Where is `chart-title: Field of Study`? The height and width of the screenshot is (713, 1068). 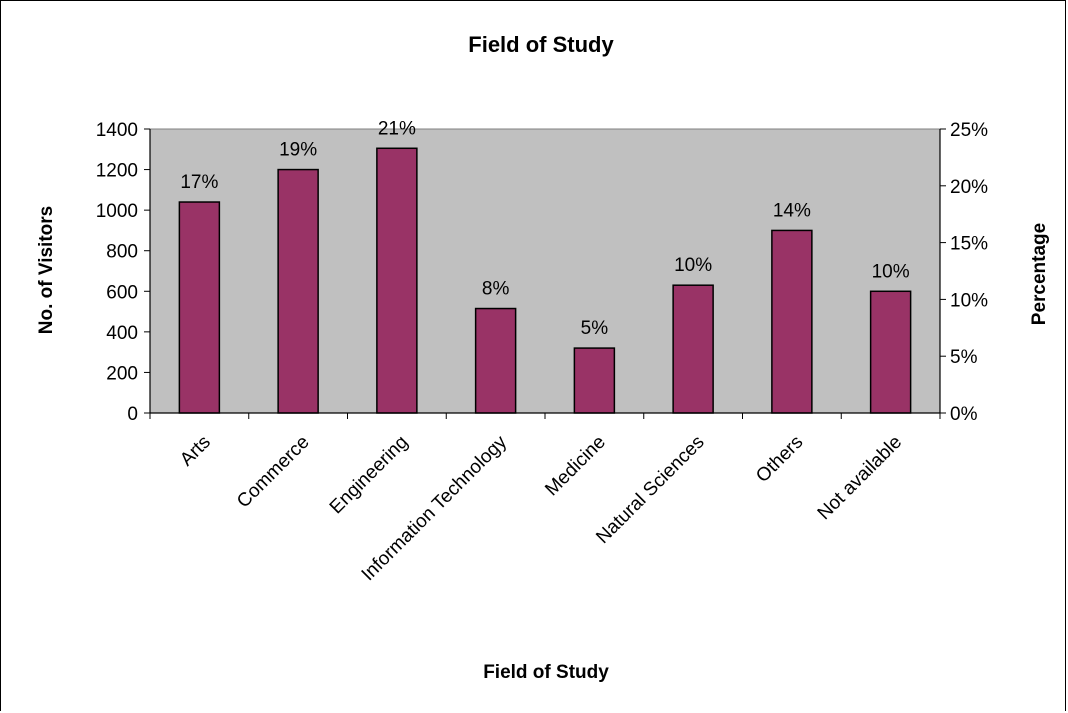
chart-title: Field of Study is located at coordinates (541, 44).